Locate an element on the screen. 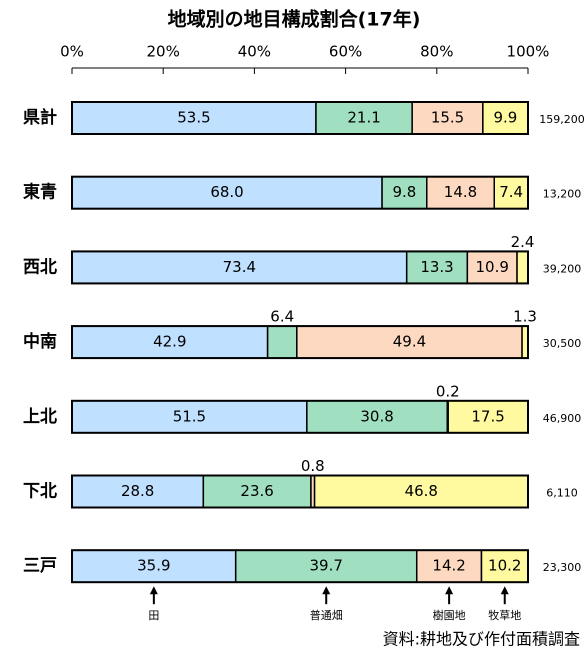 This screenshot has height=659, width=588. value-label: 73.4 is located at coordinates (239, 267).